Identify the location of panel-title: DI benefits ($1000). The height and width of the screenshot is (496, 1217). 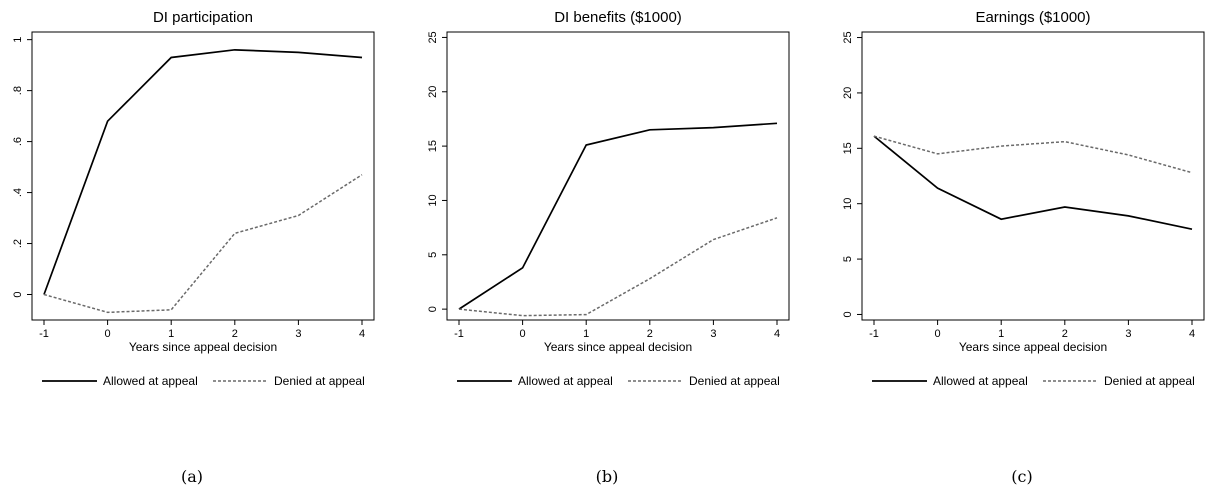
(618, 17).